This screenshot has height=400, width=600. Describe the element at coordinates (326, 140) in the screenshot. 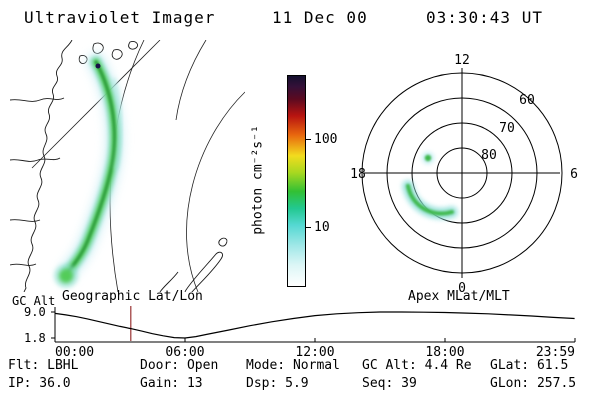

I see `colorbar-tick-label: 100` at that location.